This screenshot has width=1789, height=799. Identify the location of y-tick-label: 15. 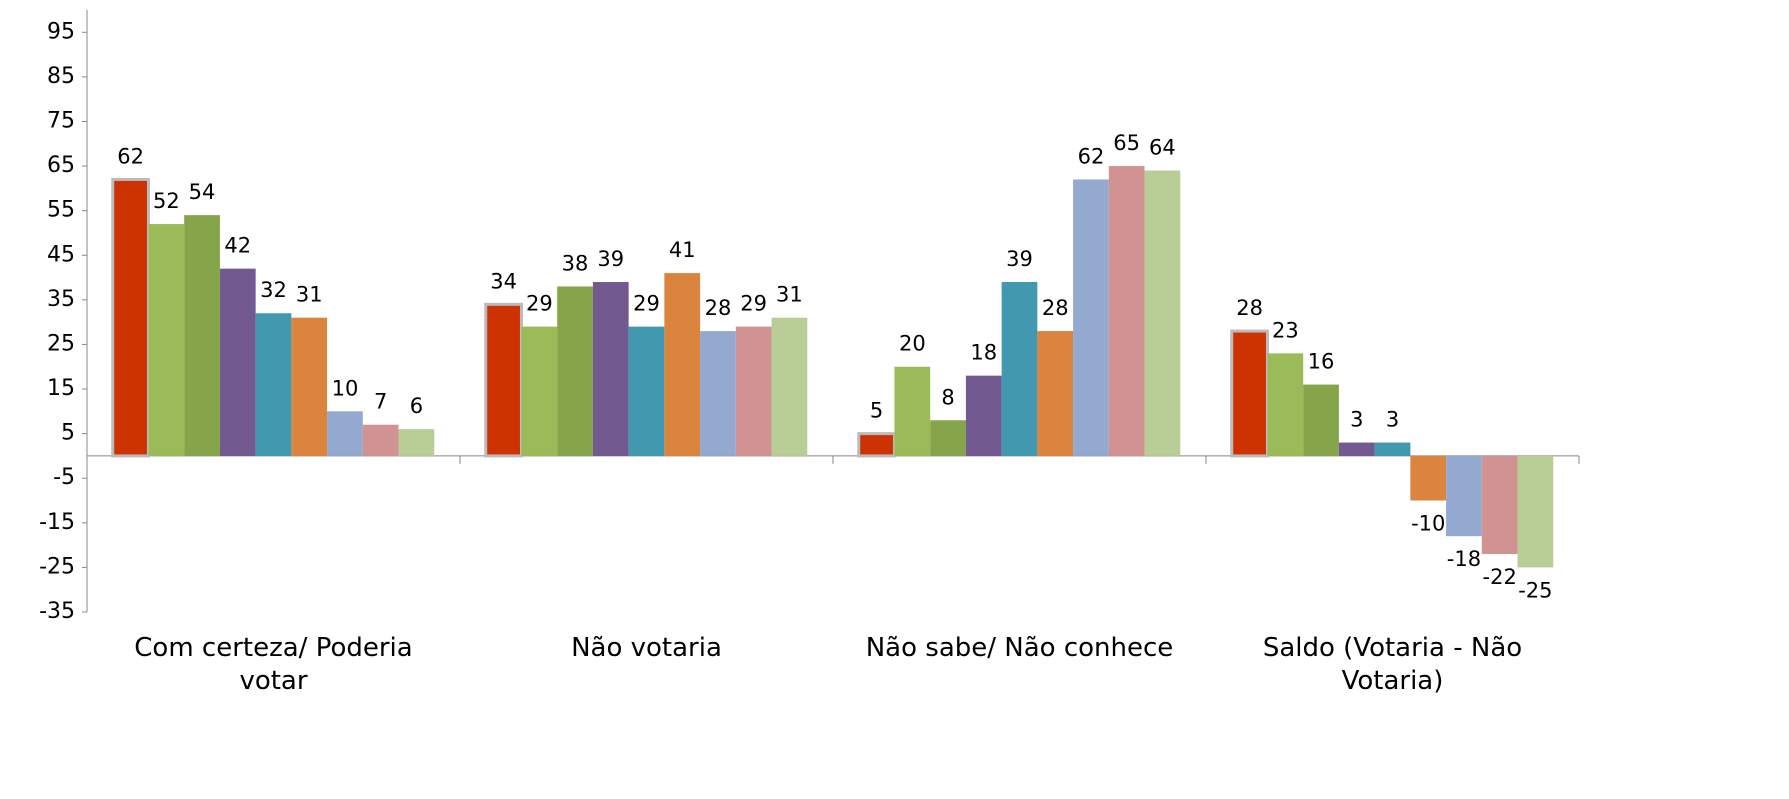
(61, 388).